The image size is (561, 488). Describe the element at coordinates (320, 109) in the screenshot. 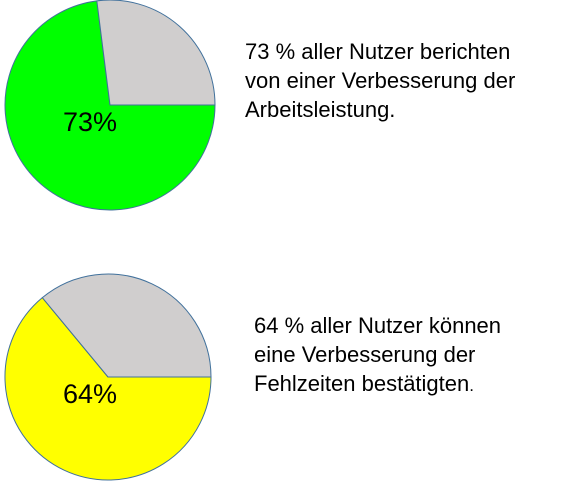

I see `statement-line: Arbeitsleistung.` at that location.